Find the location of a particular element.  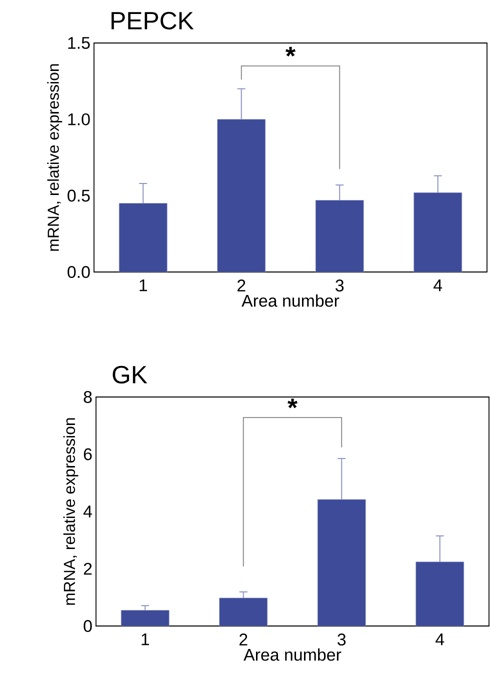

y-tick-label: 8 is located at coordinates (88, 396).